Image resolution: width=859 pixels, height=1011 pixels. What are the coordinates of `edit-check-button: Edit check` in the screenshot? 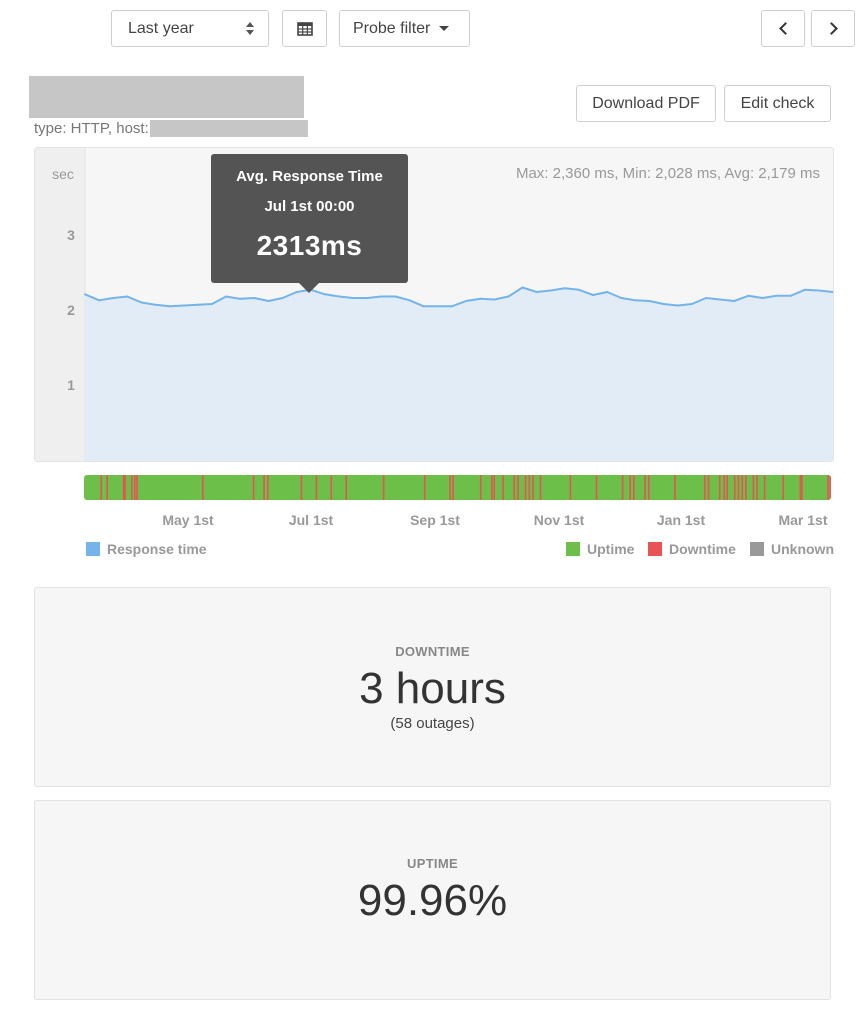 It's located at (777, 103).